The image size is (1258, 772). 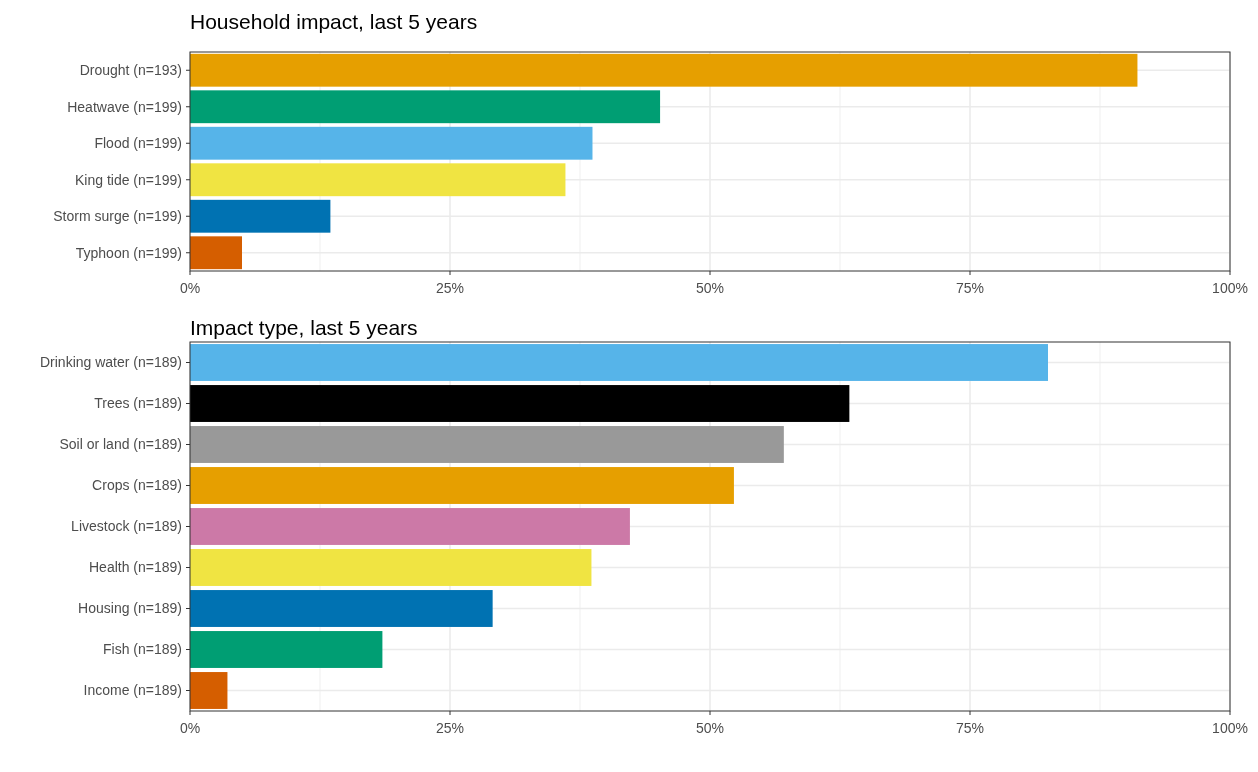 I want to click on y-tick-label: Typhoon (n=199), so click(x=128, y=252).